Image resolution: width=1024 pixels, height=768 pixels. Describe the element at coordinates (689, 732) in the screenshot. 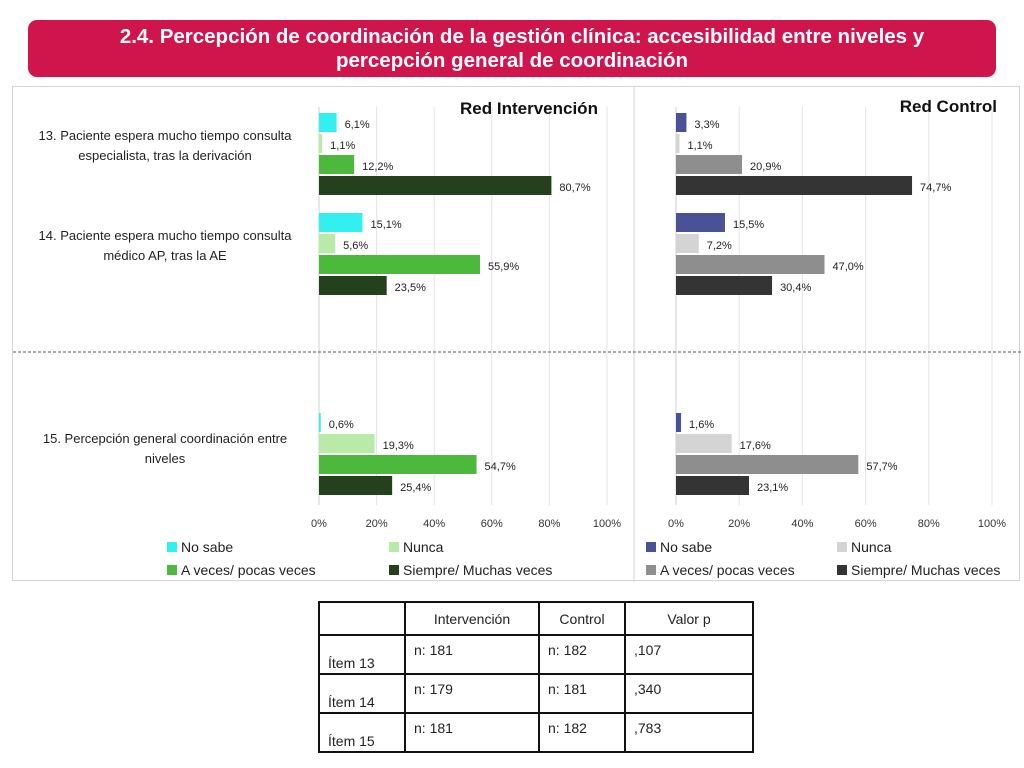

I see `stats-valor-p: ,783` at that location.